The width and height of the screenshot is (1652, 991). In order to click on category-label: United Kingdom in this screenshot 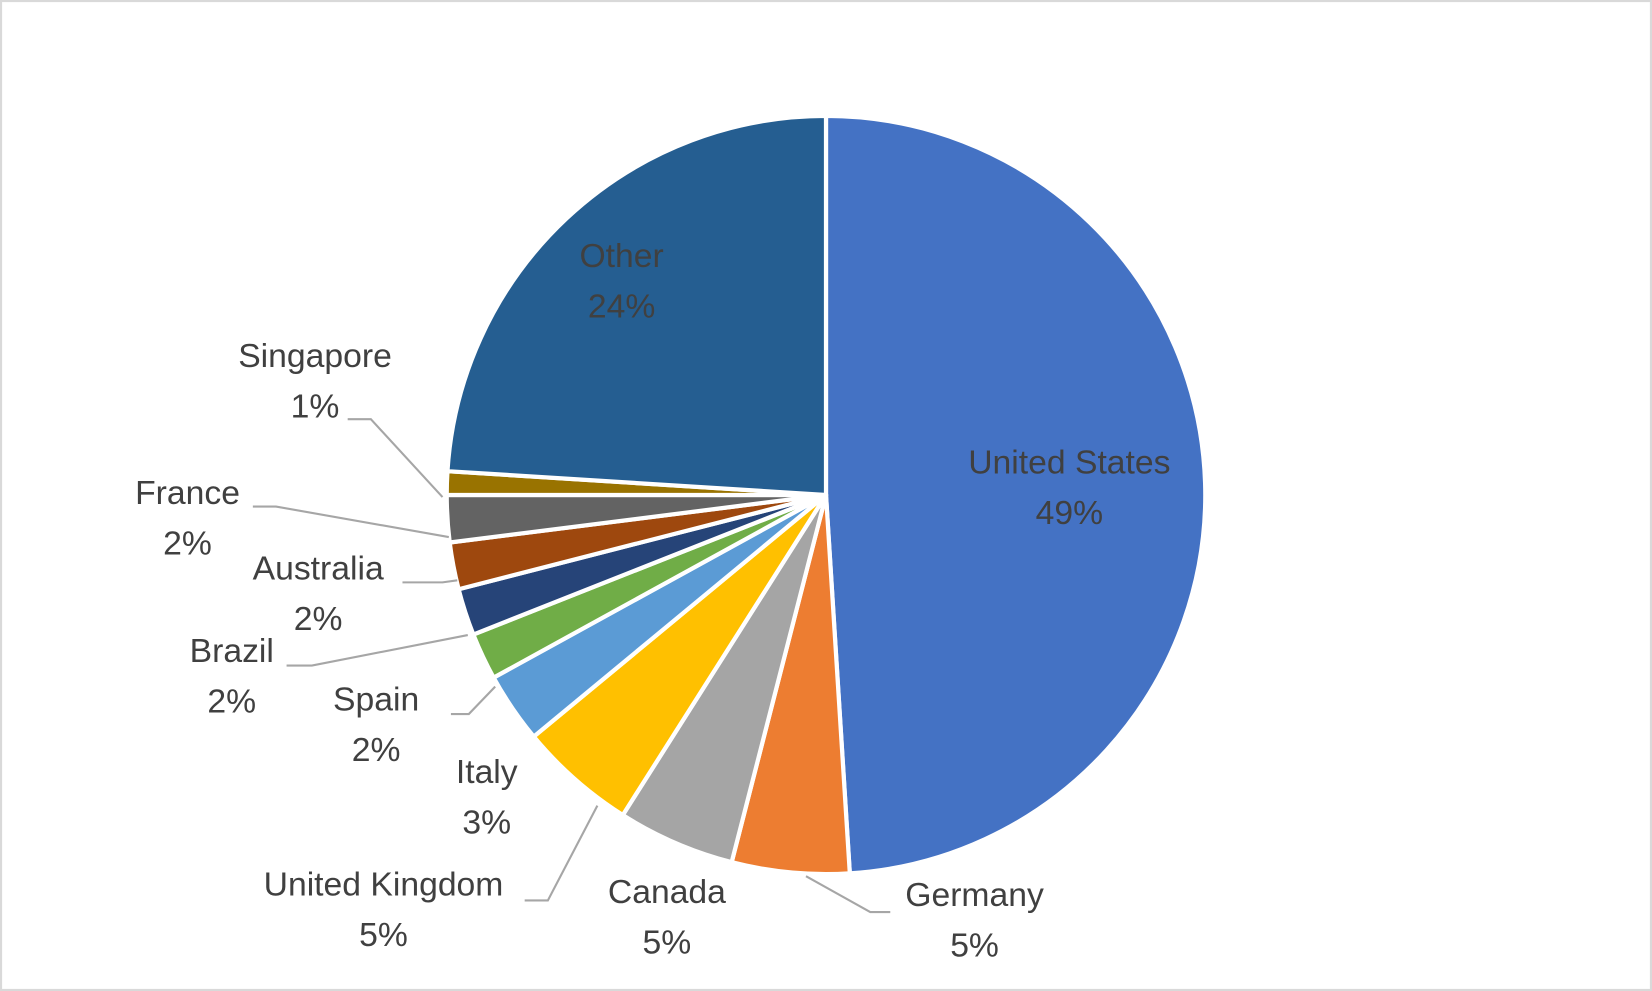, I will do `click(384, 885)`.